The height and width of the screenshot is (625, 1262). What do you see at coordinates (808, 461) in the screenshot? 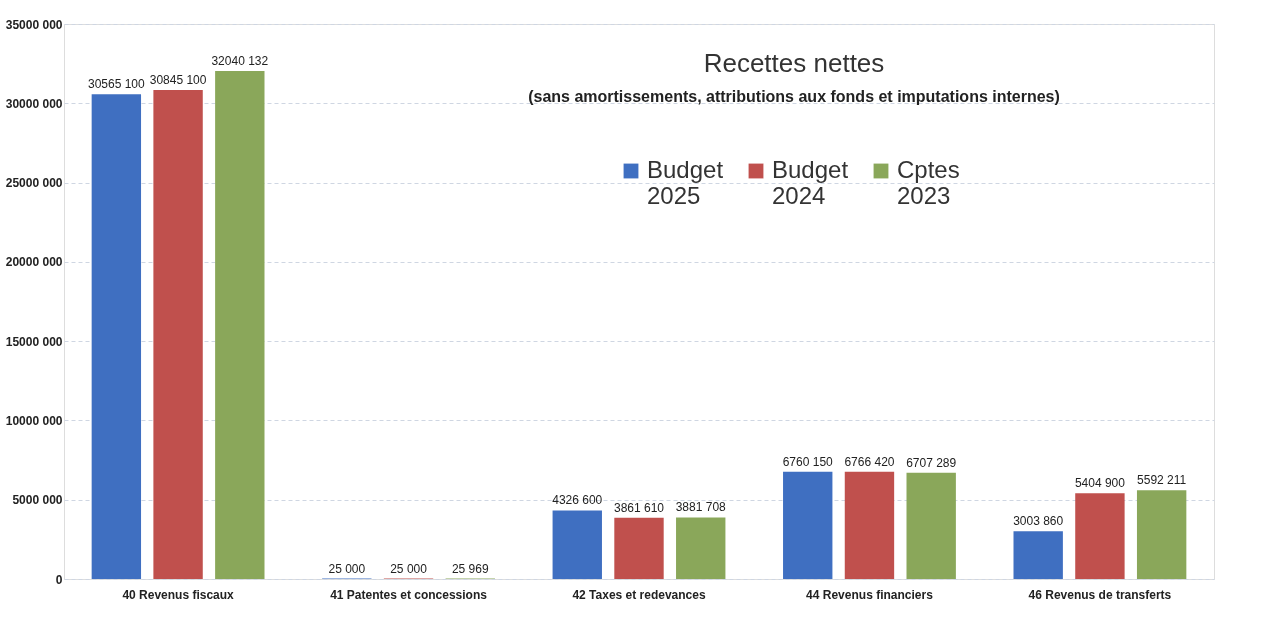
I see `data-label: 6760 150` at bounding box center [808, 461].